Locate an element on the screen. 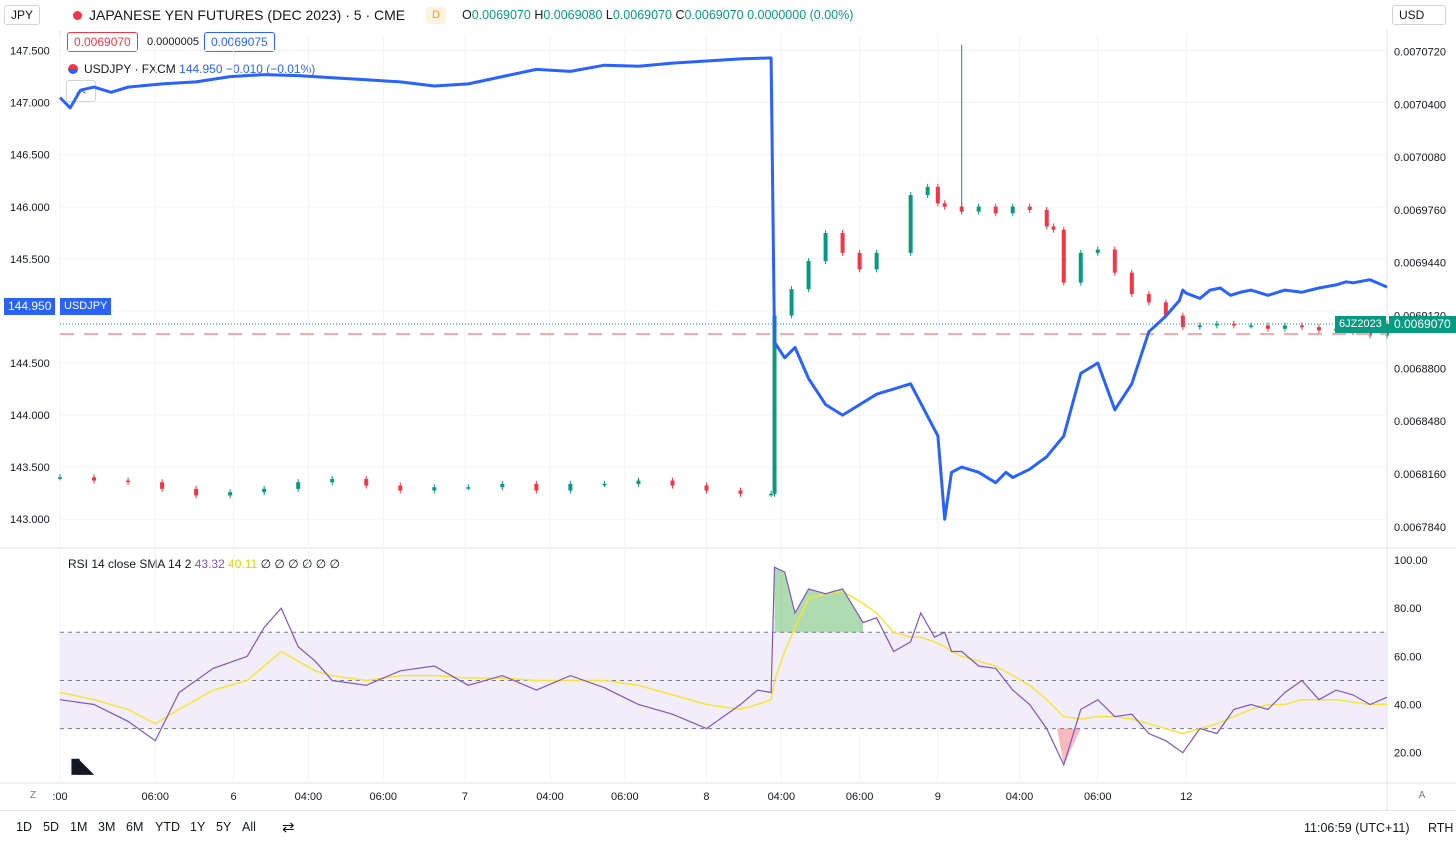 The height and width of the screenshot is (843, 1456). rsi-axis-tick: 80.00 is located at coordinates (1408, 609).